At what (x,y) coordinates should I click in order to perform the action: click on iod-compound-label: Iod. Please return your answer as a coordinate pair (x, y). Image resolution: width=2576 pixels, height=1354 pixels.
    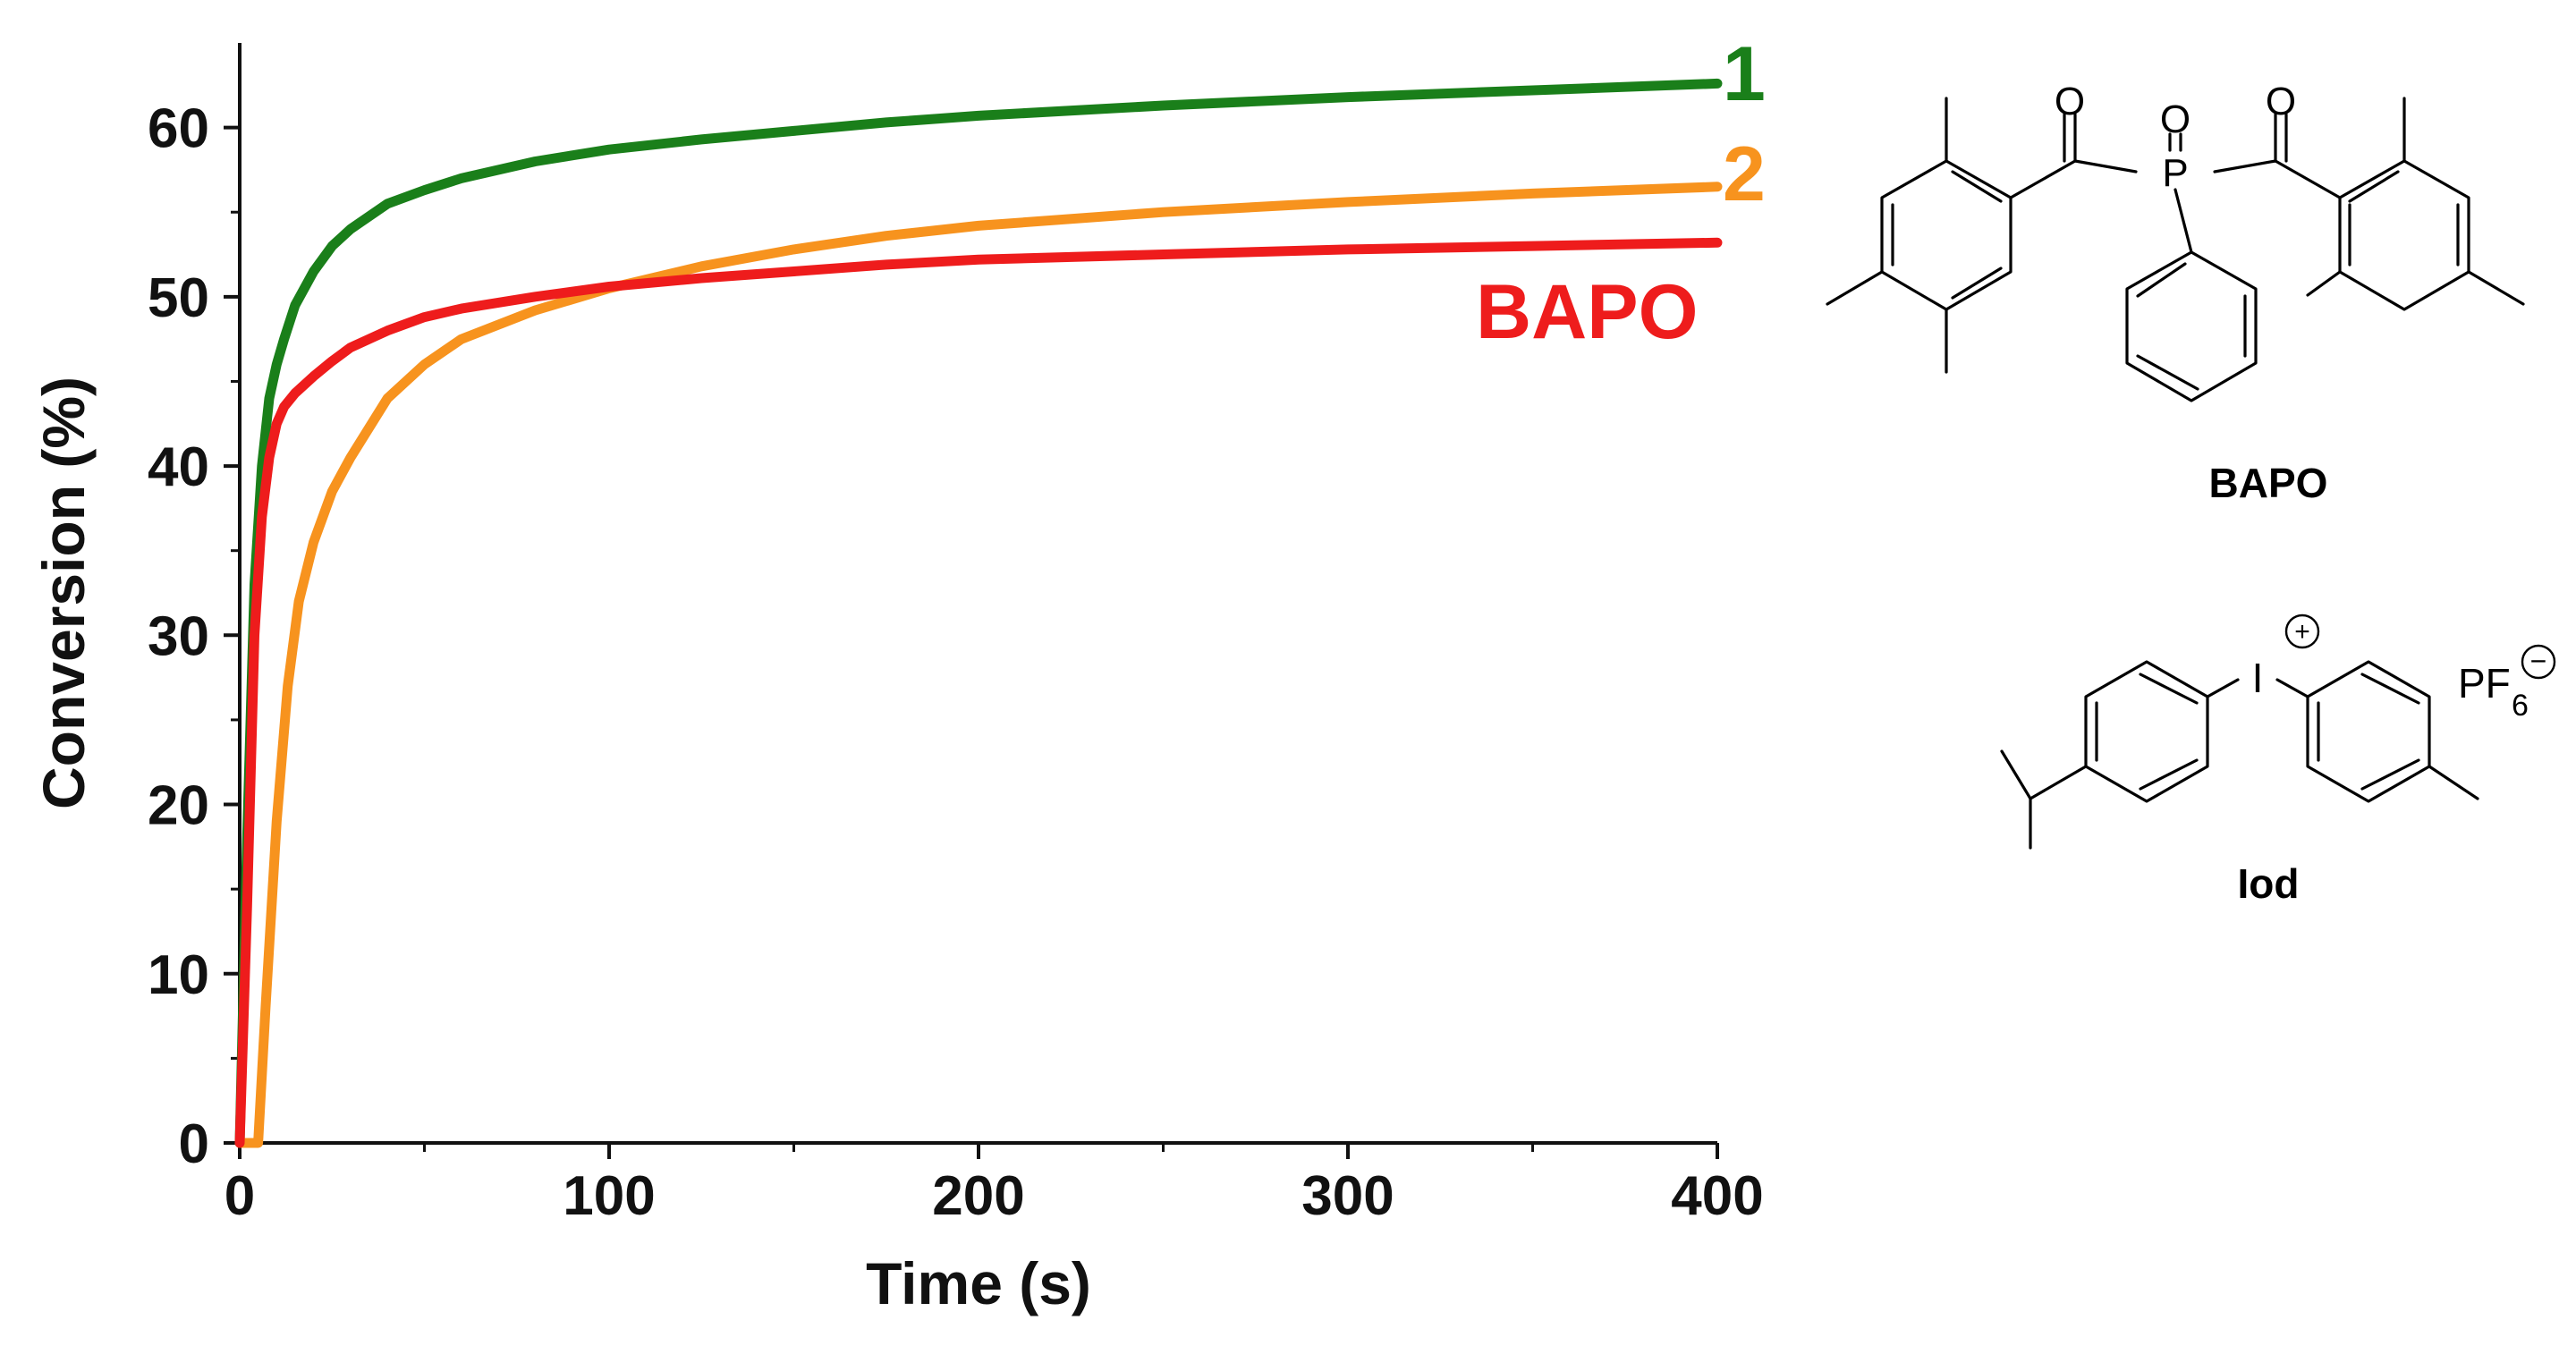
    Looking at the image, I should click on (2269, 883).